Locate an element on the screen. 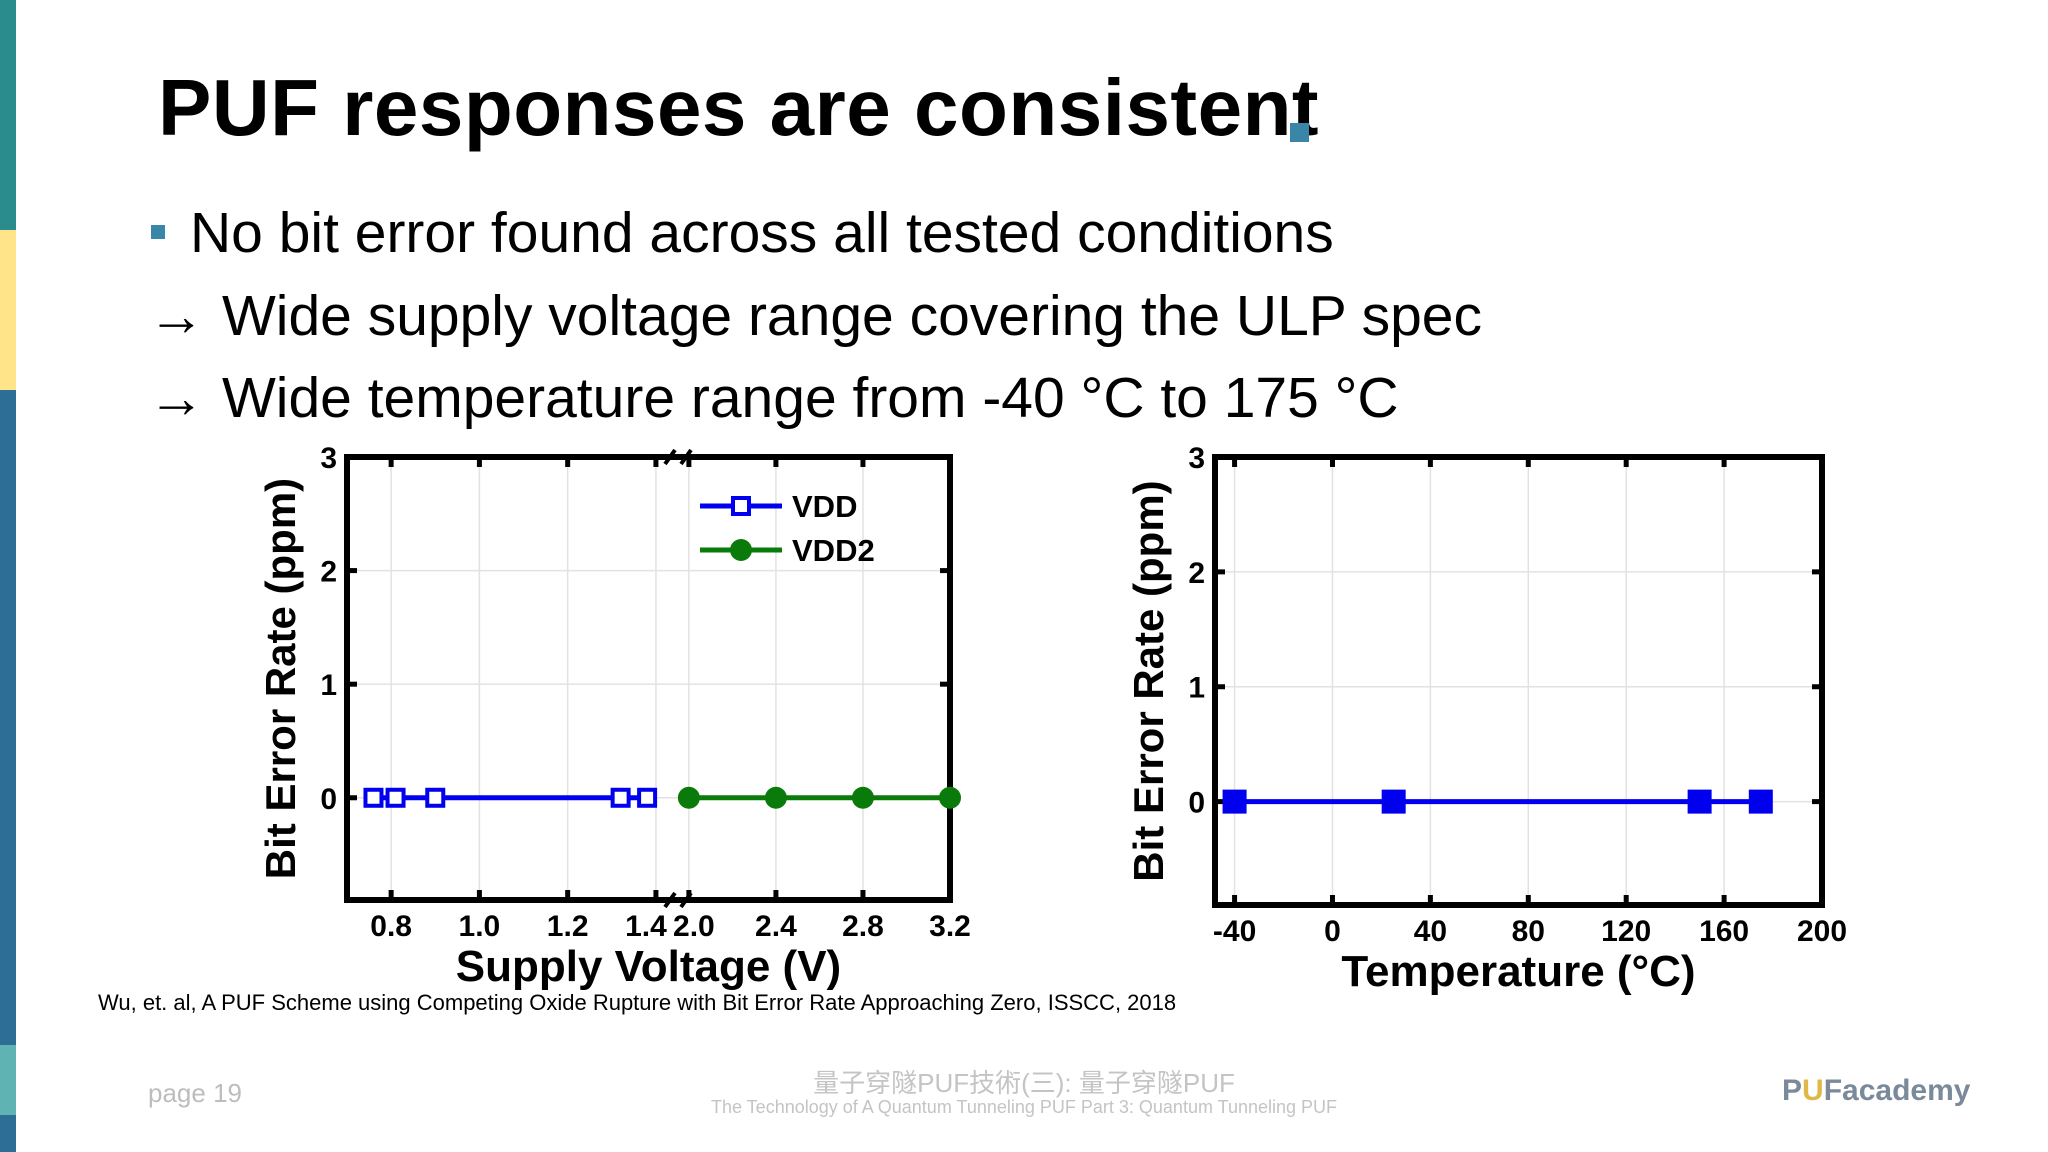 Image resolution: width=2048 pixels, height=1152 pixels. x-tick-label: 80 is located at coordinates (1528, 931).